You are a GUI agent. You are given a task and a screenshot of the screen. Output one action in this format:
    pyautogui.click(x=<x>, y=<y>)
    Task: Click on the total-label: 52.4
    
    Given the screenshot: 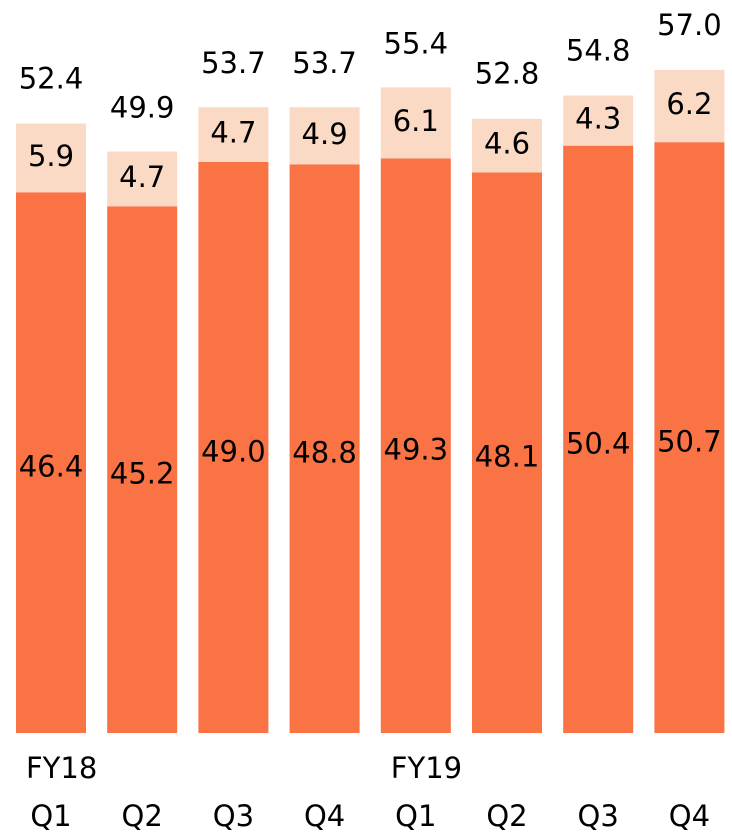 What is the action you would take?
    pyautogui.click(x=51, y=78)
    